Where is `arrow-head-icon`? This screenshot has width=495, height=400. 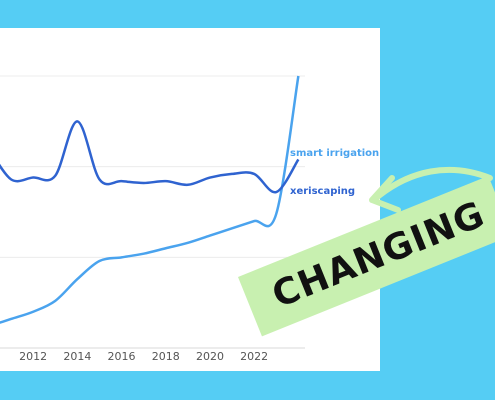 arrow-head-icon is located at coordinates (385, 194).